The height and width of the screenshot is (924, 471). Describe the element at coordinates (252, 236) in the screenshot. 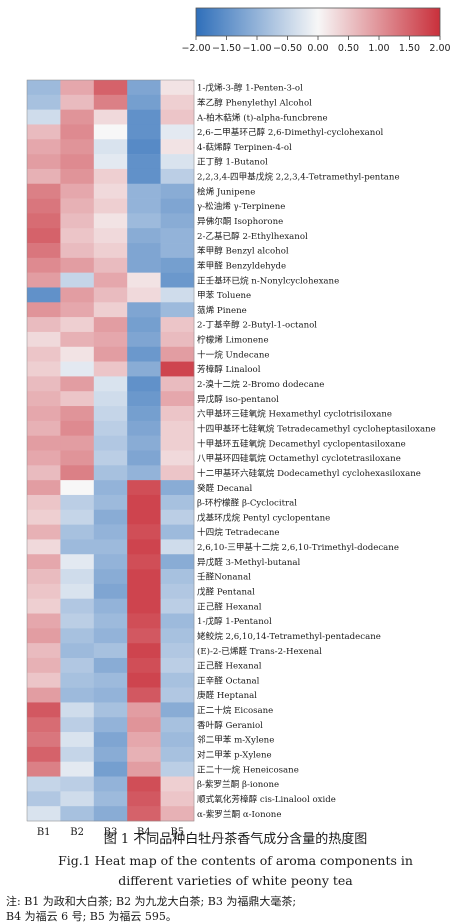

I see `row-label: 2-乙基已醇 2-Ethylhexanol` at that location.